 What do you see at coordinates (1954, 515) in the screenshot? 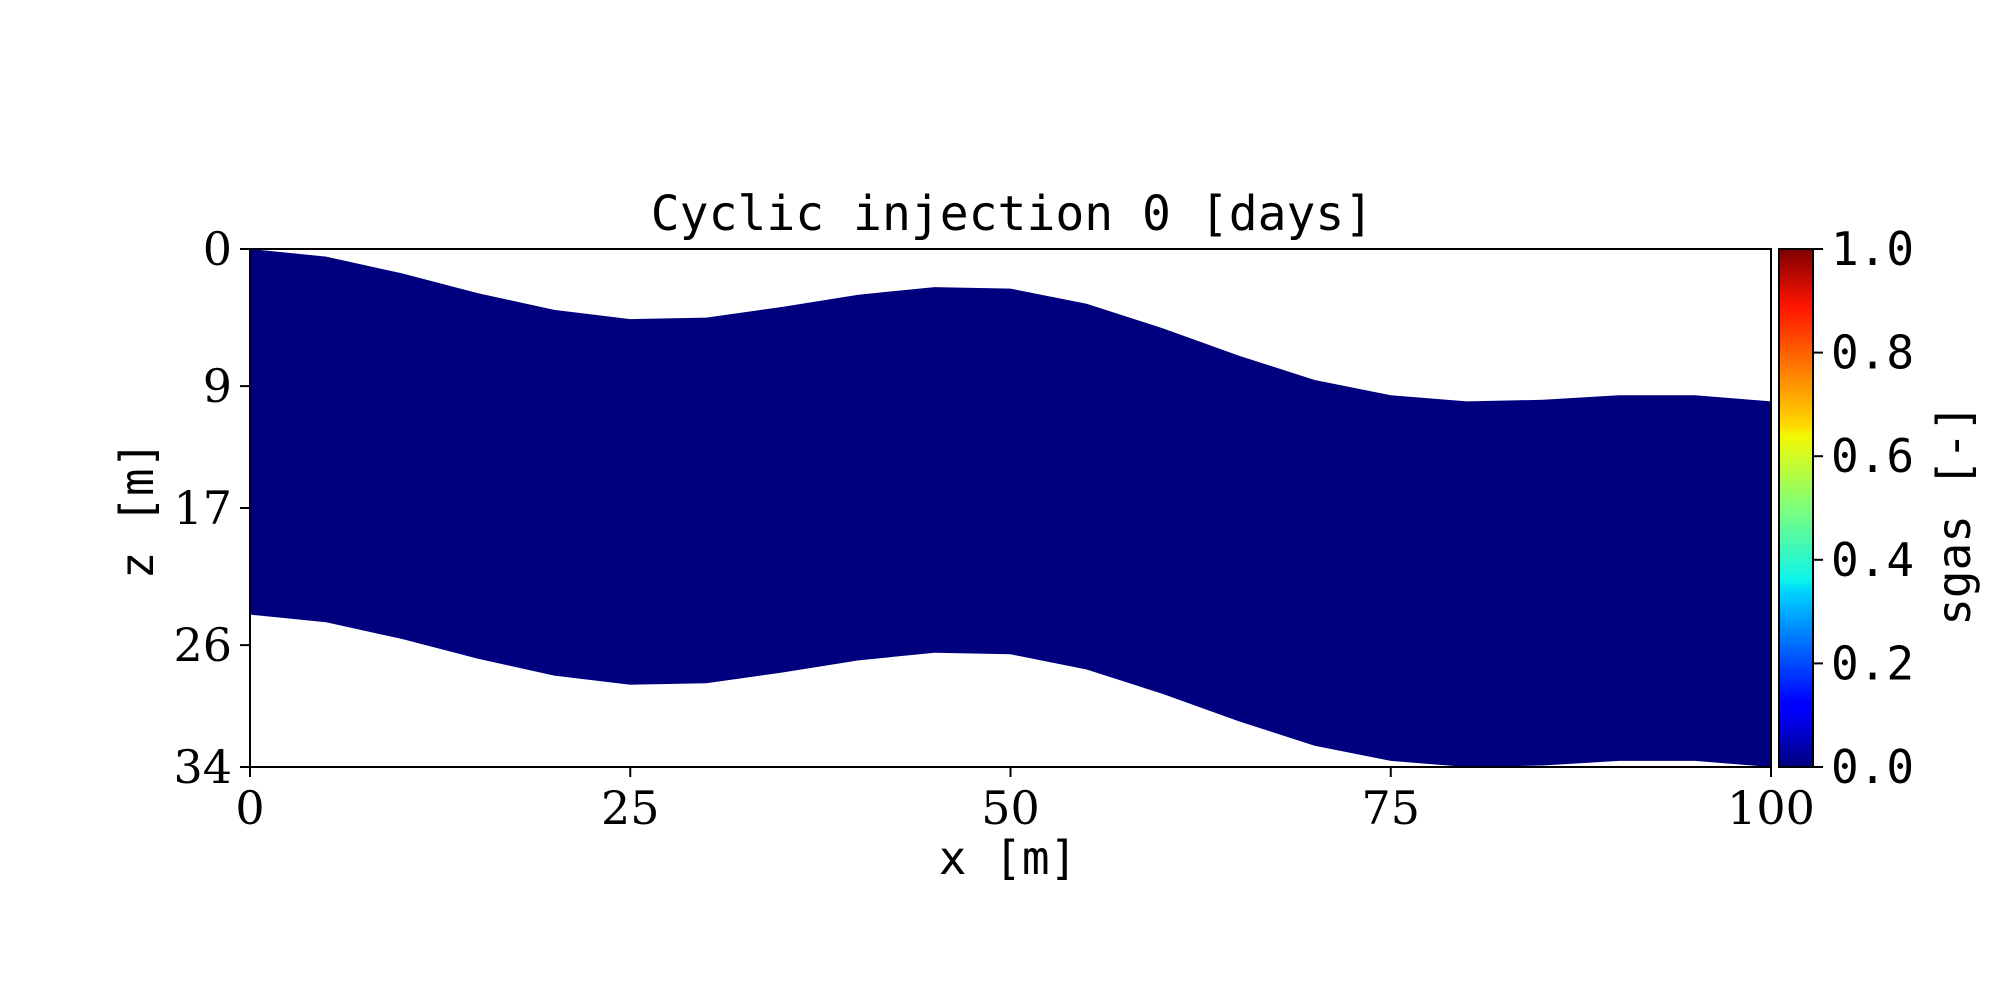
I see `colorbar-label: sgas [-]` at bounding box center [1954, 515].